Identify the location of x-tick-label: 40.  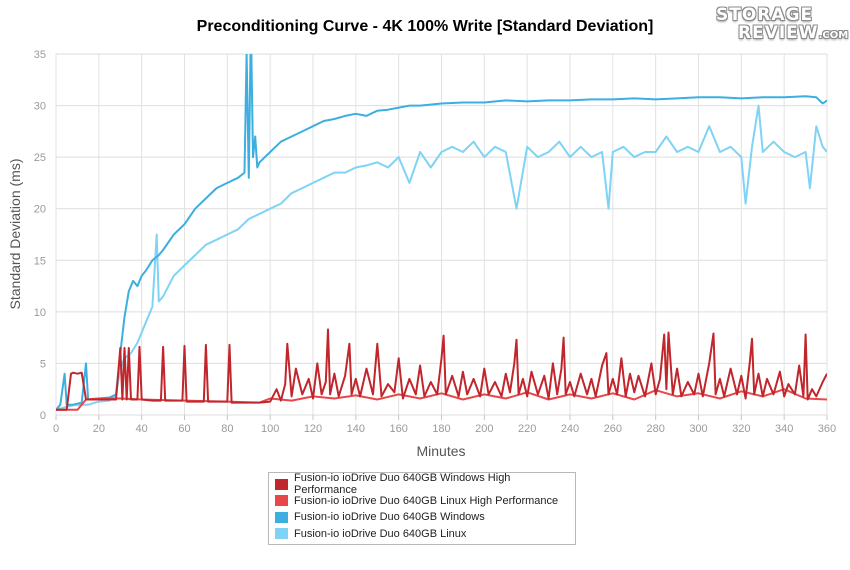
(142, 429).